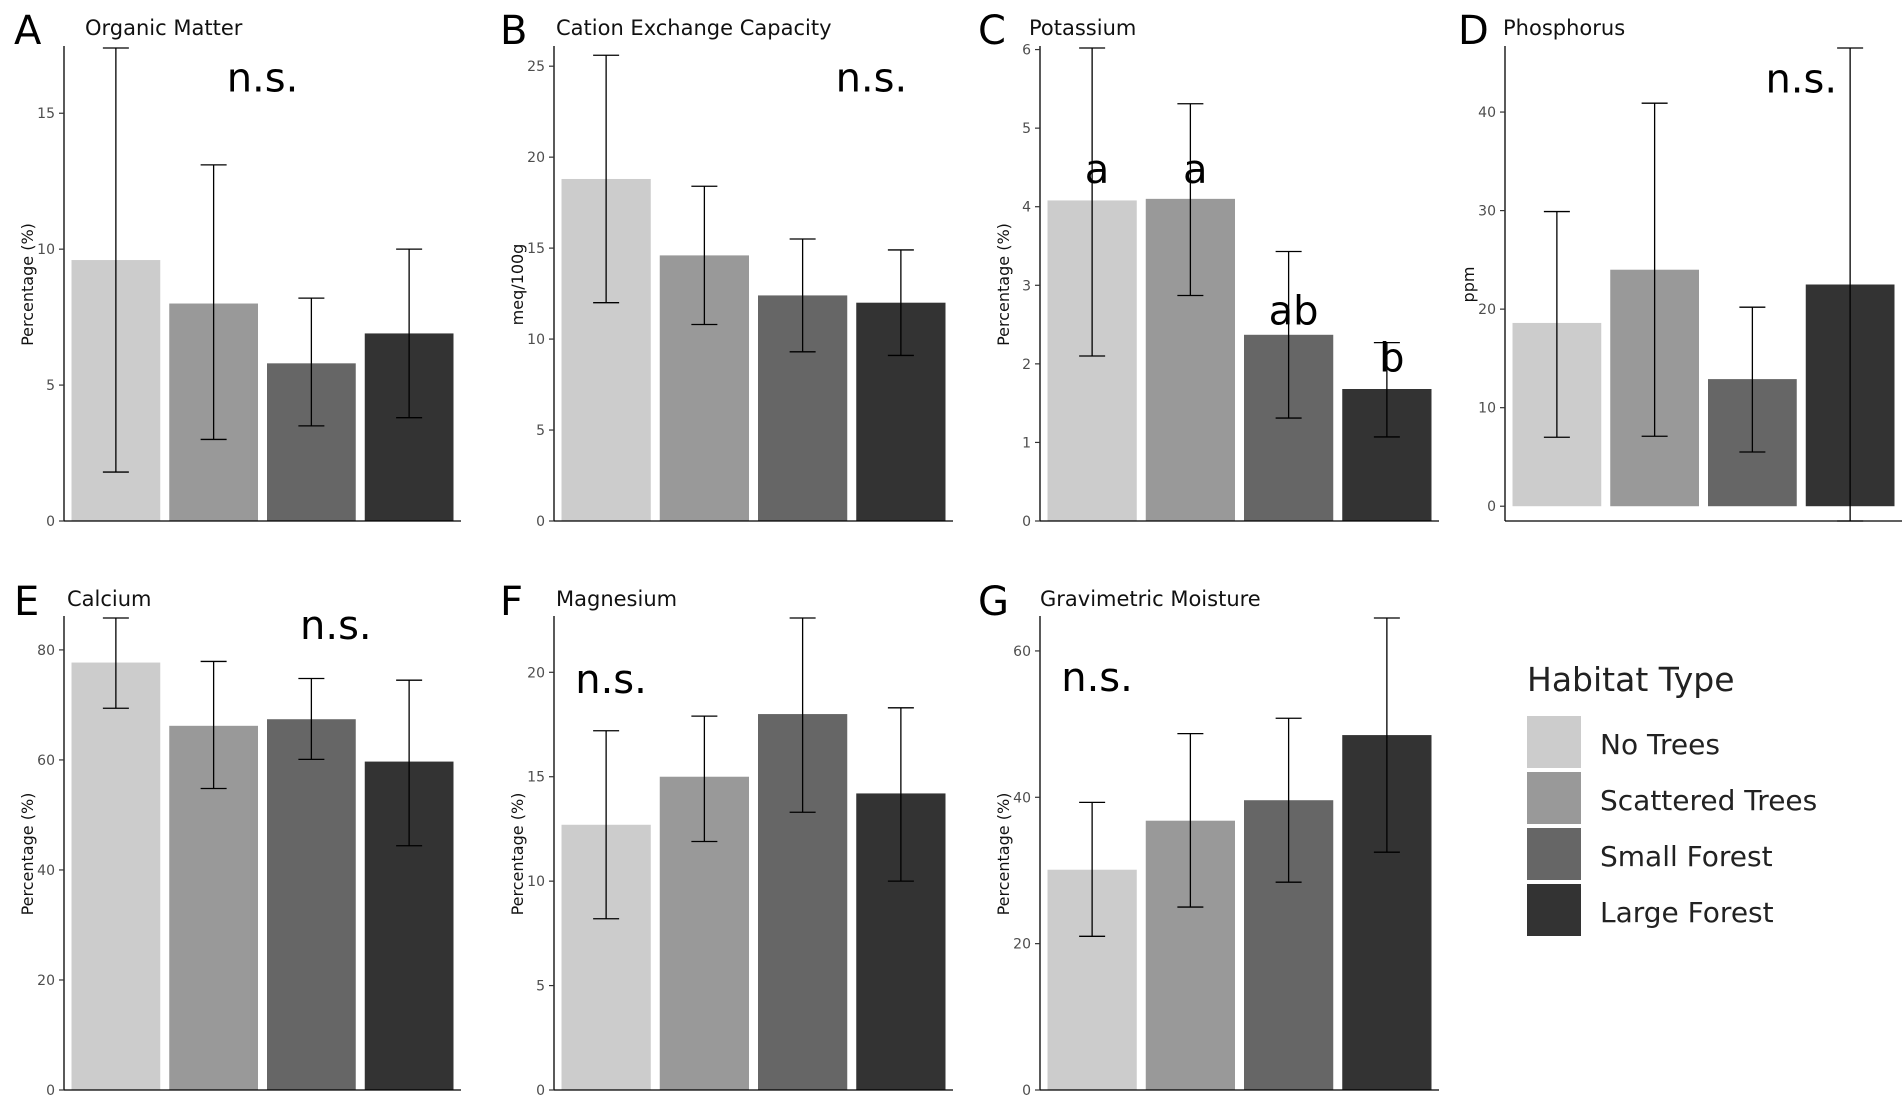  I want to click on y-tick-label-b-10: 10, so click(536, 340).